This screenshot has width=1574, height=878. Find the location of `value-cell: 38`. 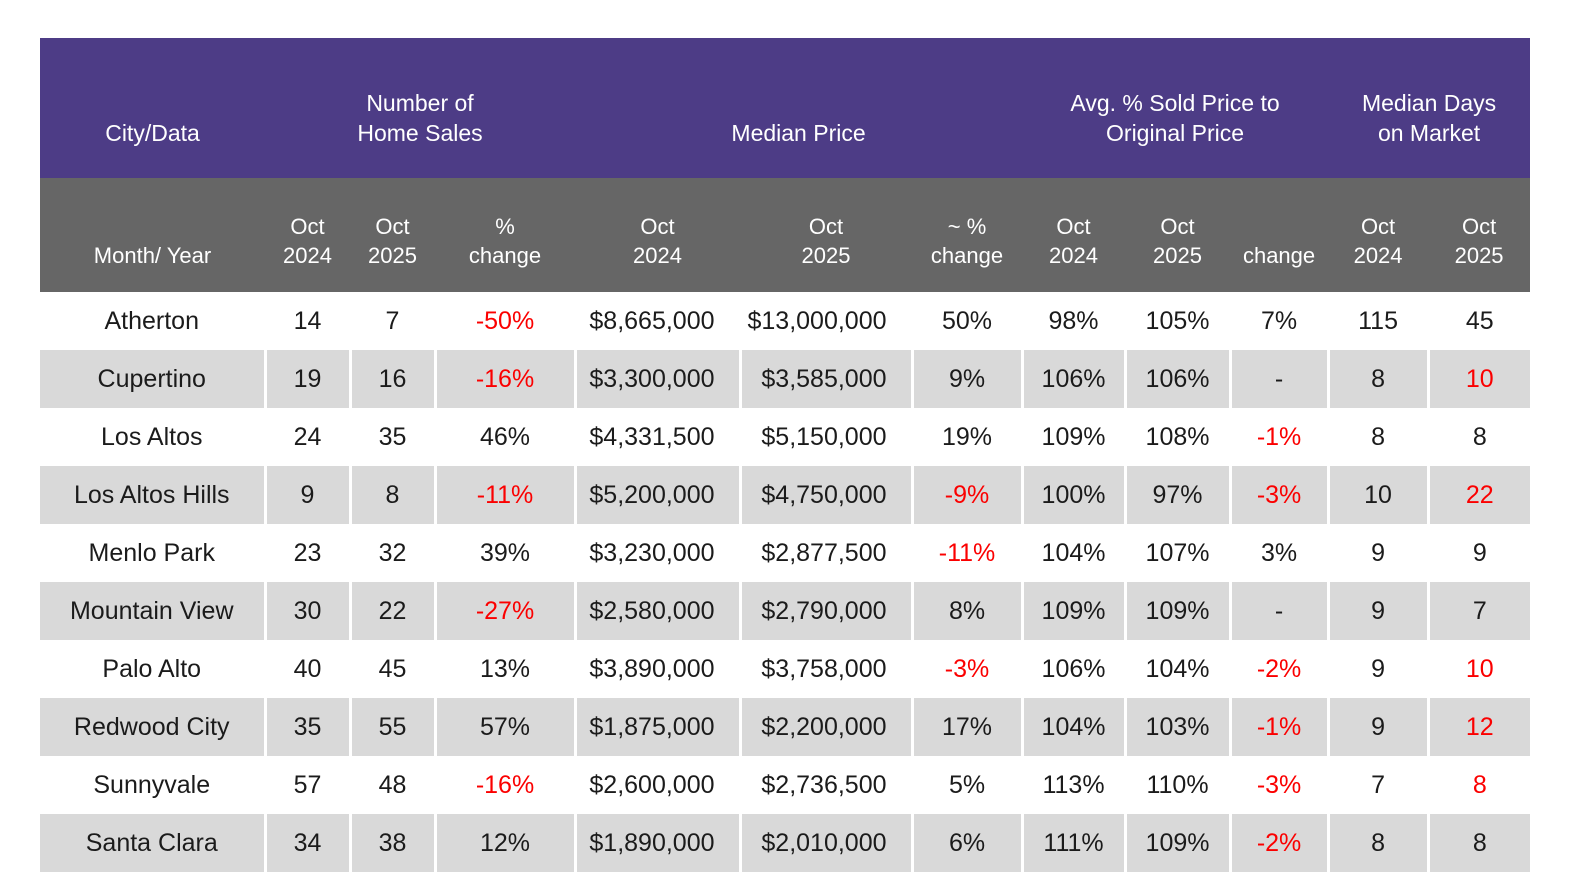

value-cell: 38 is located at coordinates (391, 843).